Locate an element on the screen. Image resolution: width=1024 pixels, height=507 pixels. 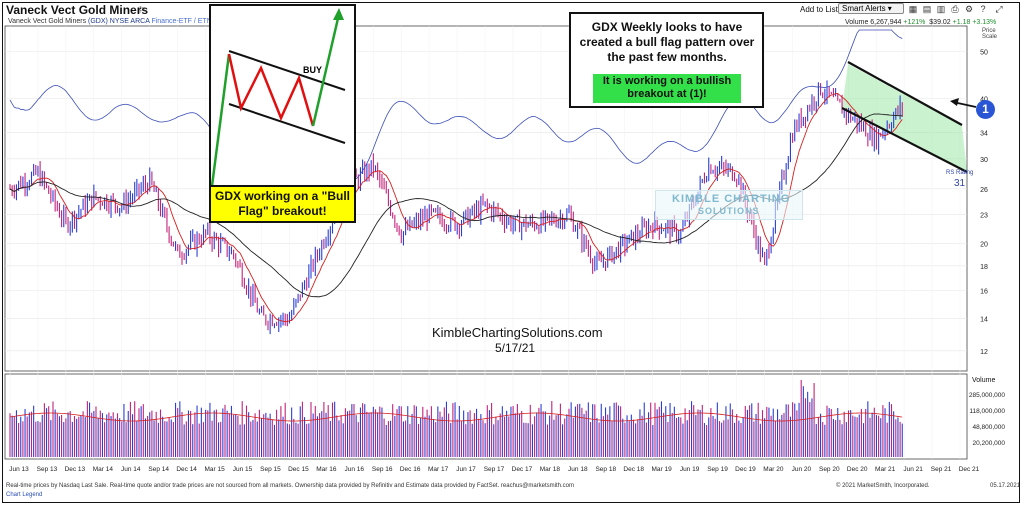
grid-icon: ▤ is located at coordinates (927, 9).